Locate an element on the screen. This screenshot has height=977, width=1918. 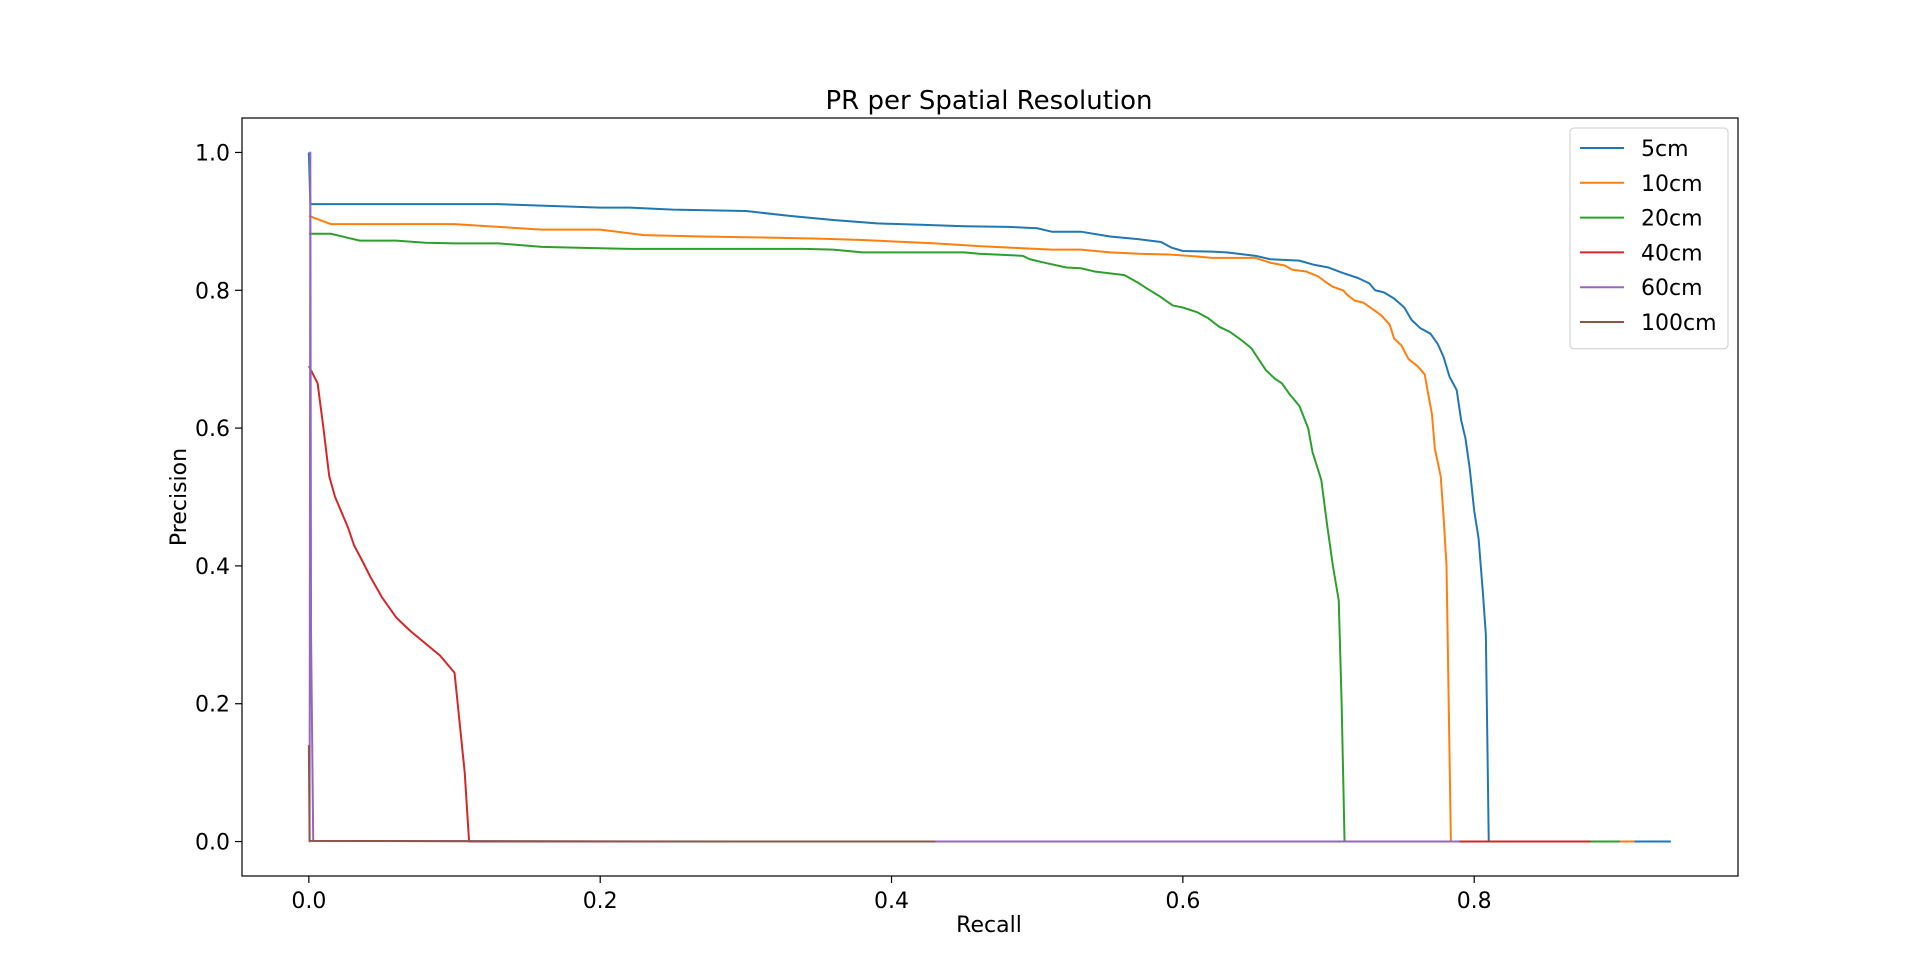
x-tick-label: 0.4 is located at coordinates (891, 901).